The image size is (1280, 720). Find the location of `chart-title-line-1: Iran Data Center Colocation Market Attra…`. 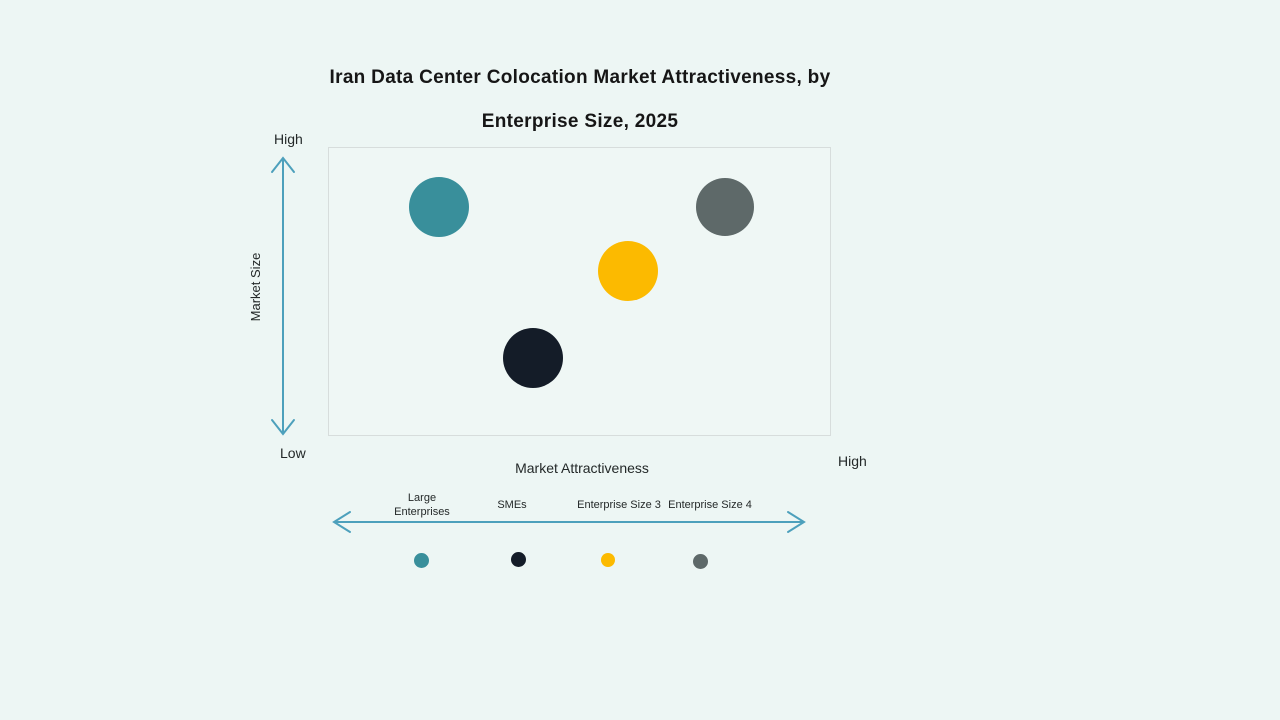

chart-title-line-1: Iran Data Center Colocation Market Attra… is located at coordinates (580, 77).